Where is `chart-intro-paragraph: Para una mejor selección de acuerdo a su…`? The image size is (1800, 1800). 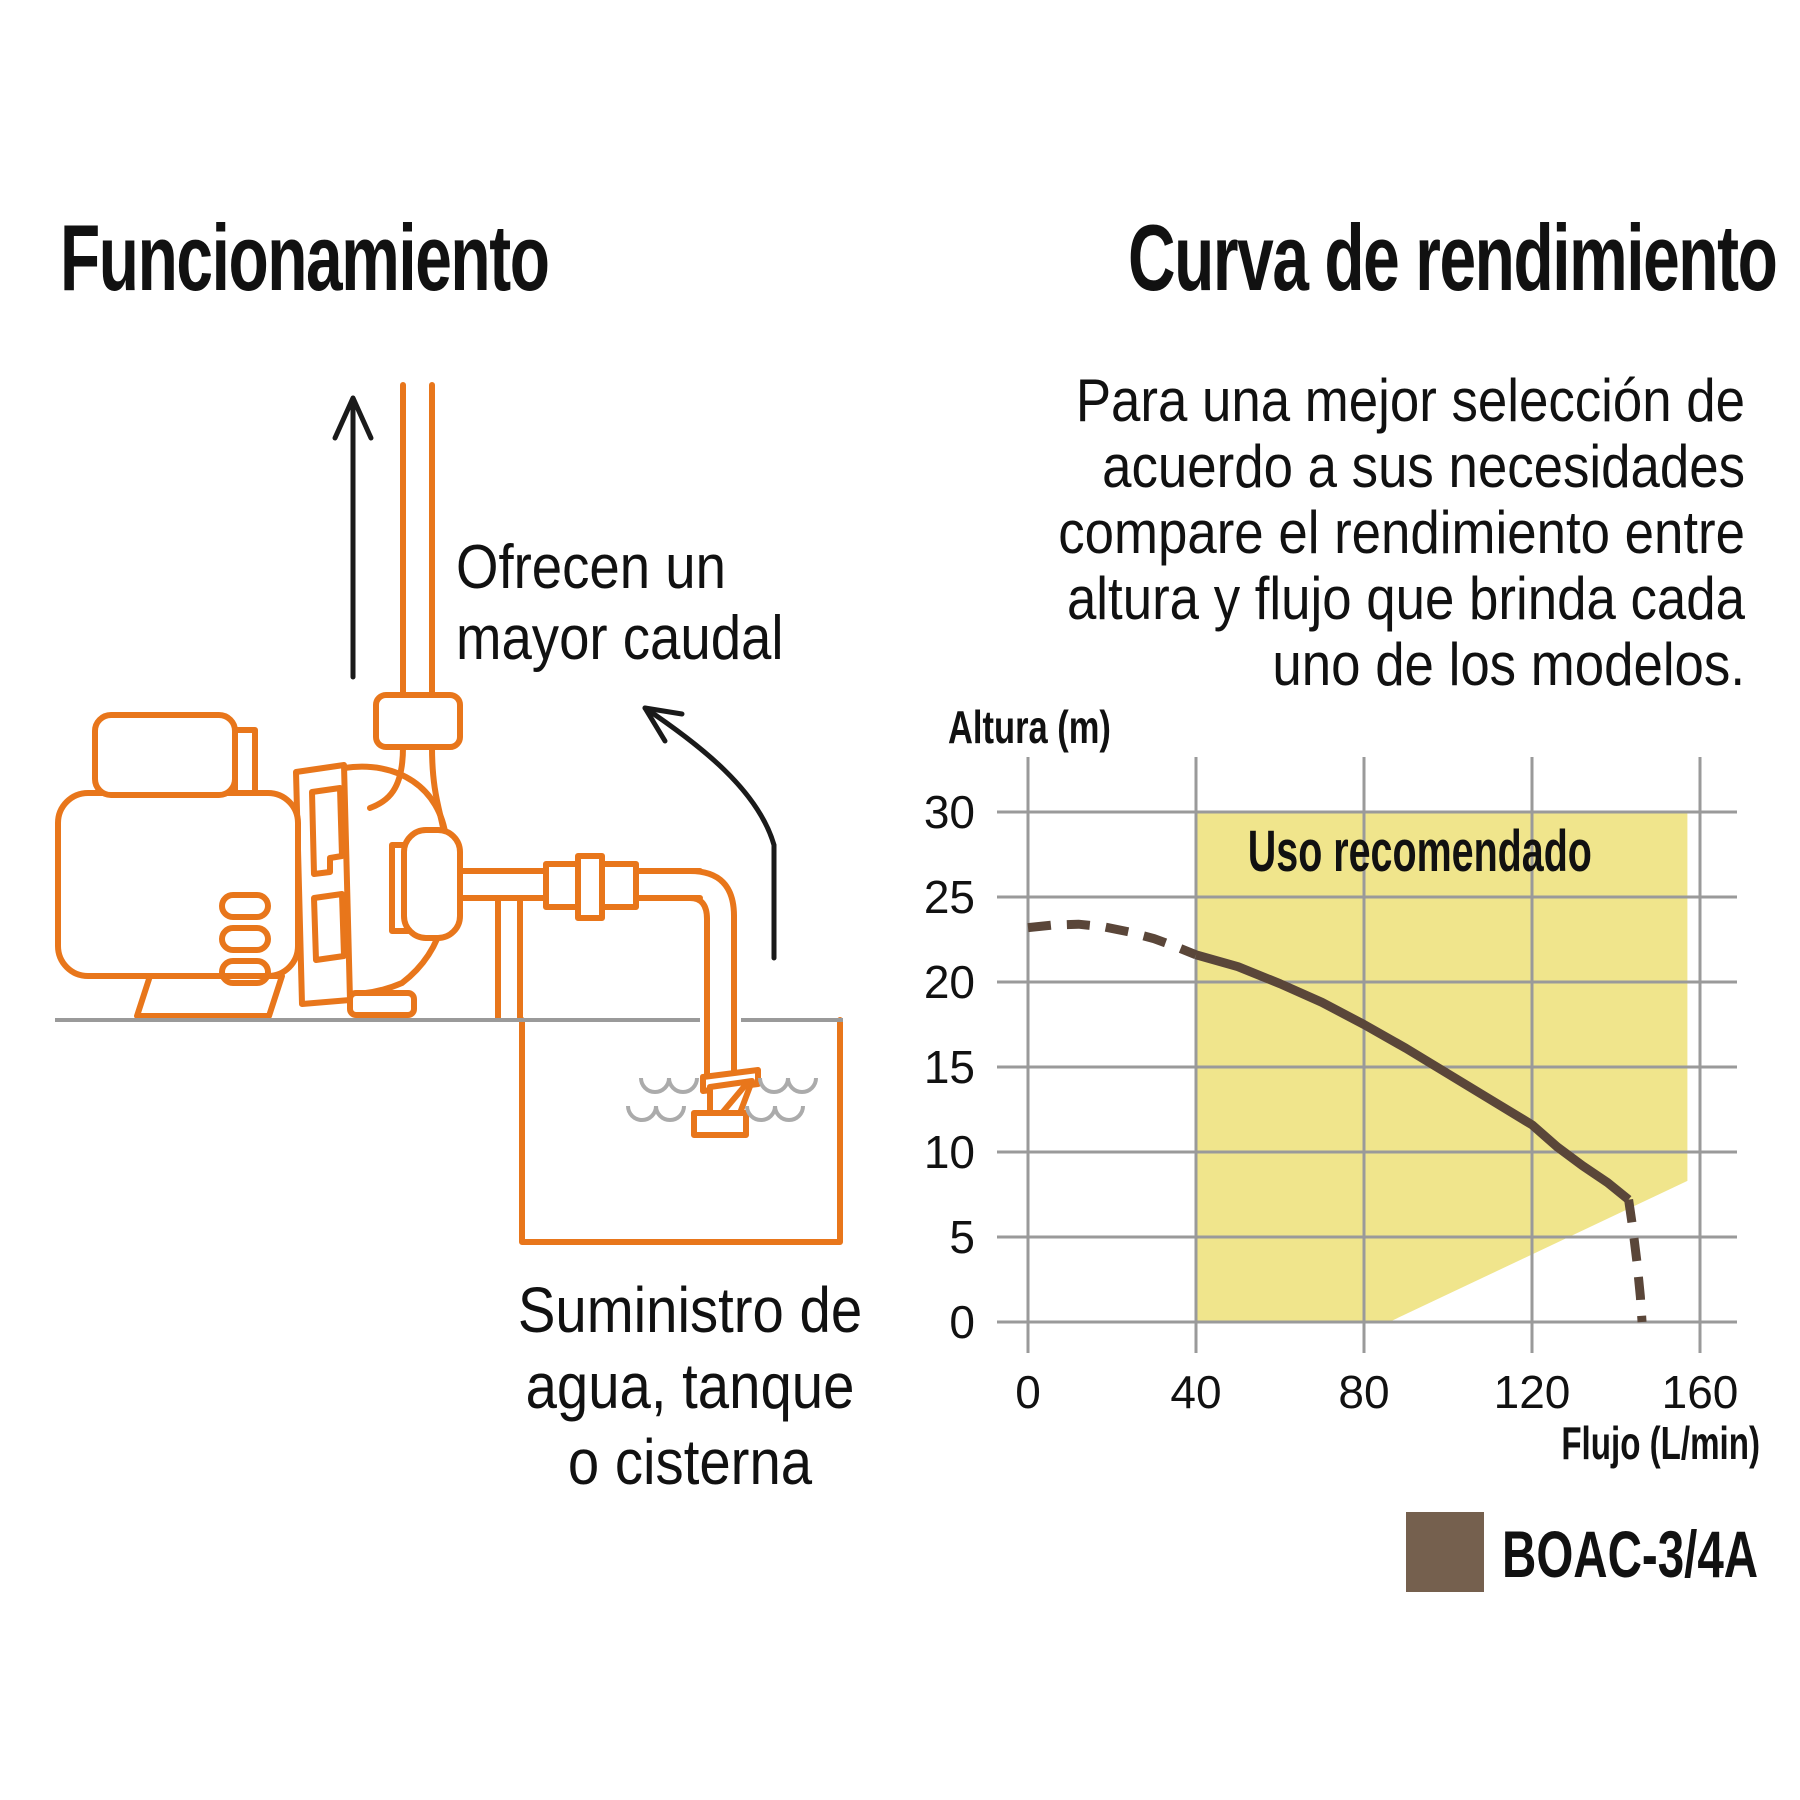
chart-intro-paragraph: Para una mejor selección de acuerdo a su… is located at coordinates (1401, 532).